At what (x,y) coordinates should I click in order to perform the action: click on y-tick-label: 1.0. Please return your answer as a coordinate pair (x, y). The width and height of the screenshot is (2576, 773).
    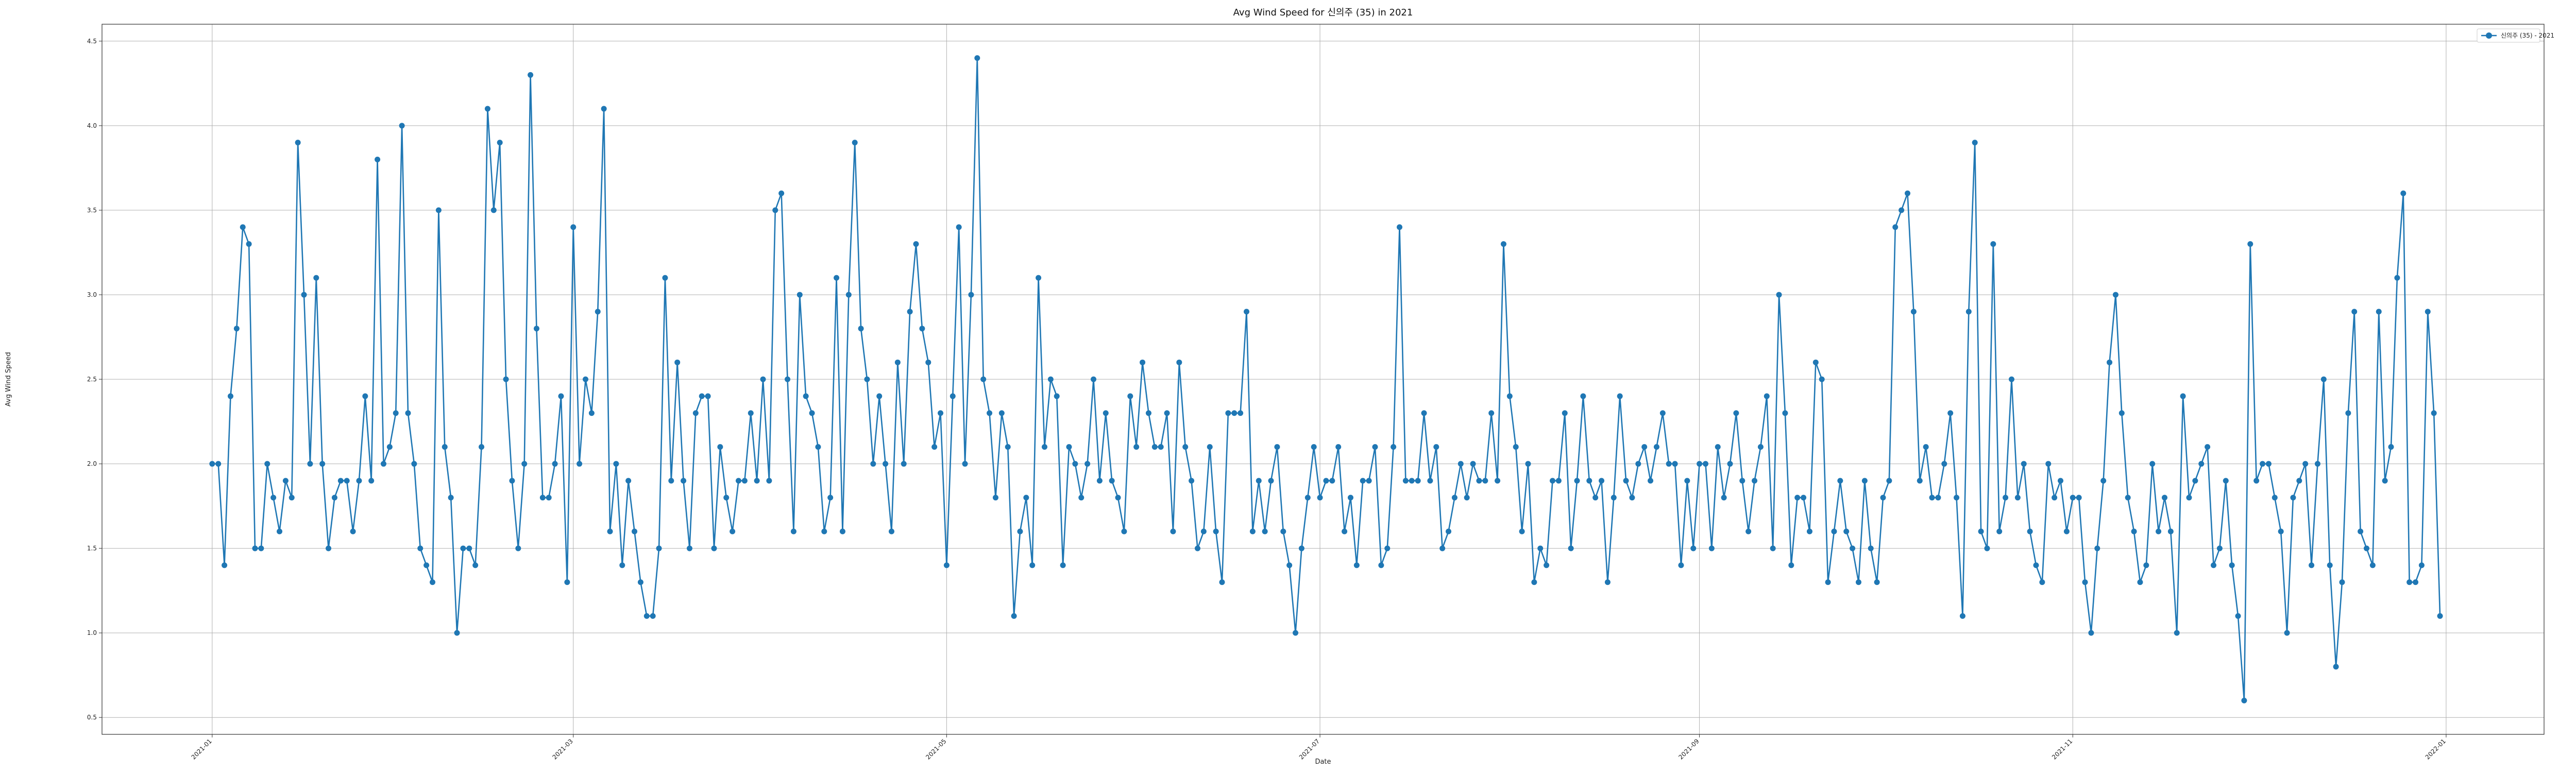
    Looking at the image, I should click on (92, 633).